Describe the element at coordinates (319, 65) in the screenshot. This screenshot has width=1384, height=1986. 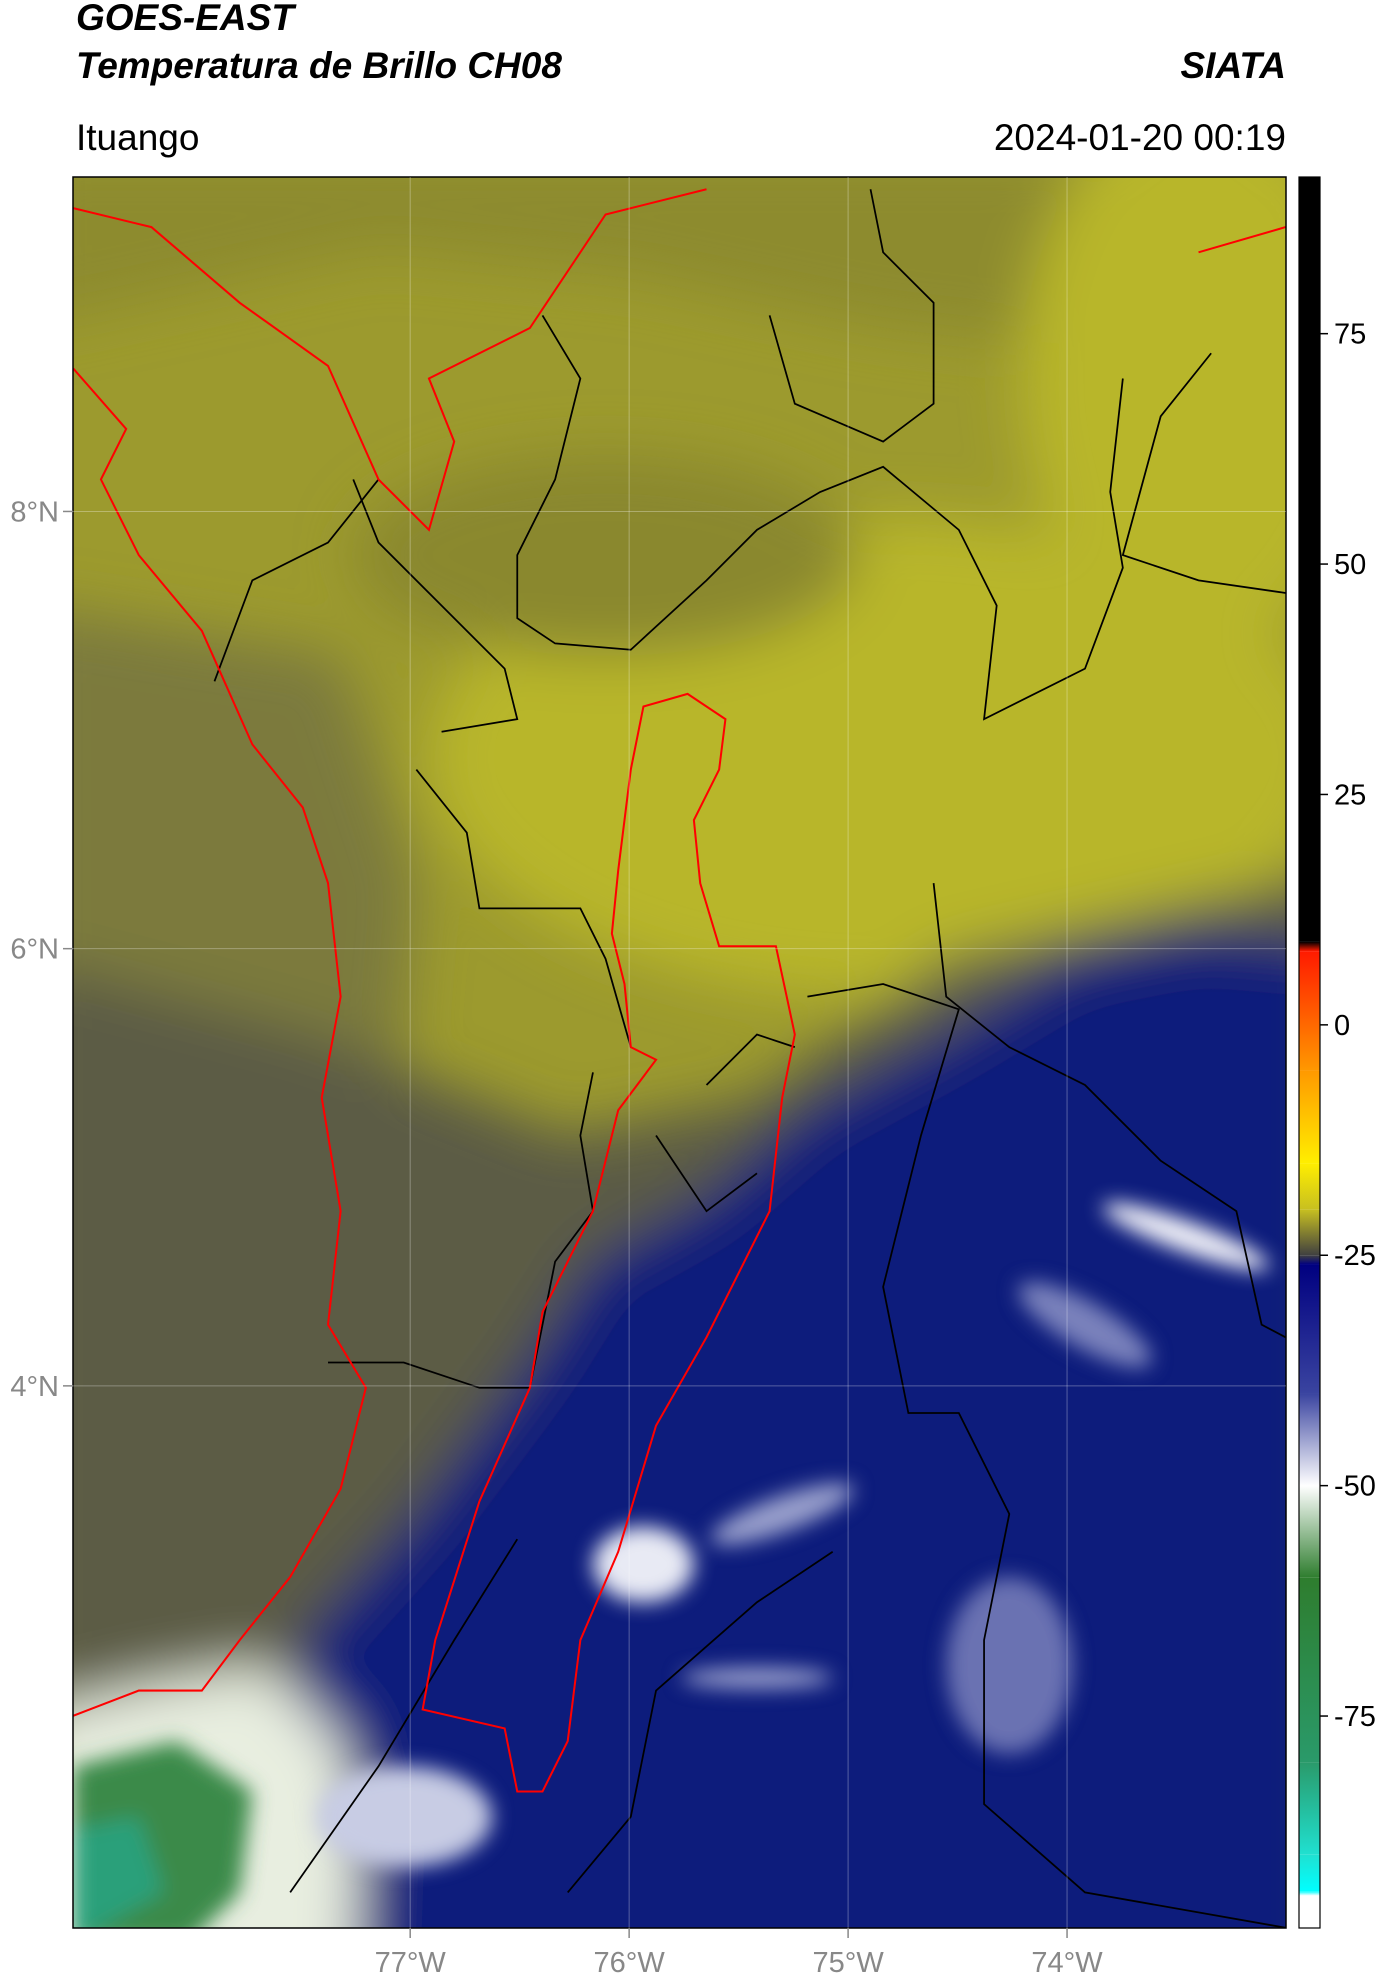
I see `title: Temperatura de Brillo CH08` at that location.